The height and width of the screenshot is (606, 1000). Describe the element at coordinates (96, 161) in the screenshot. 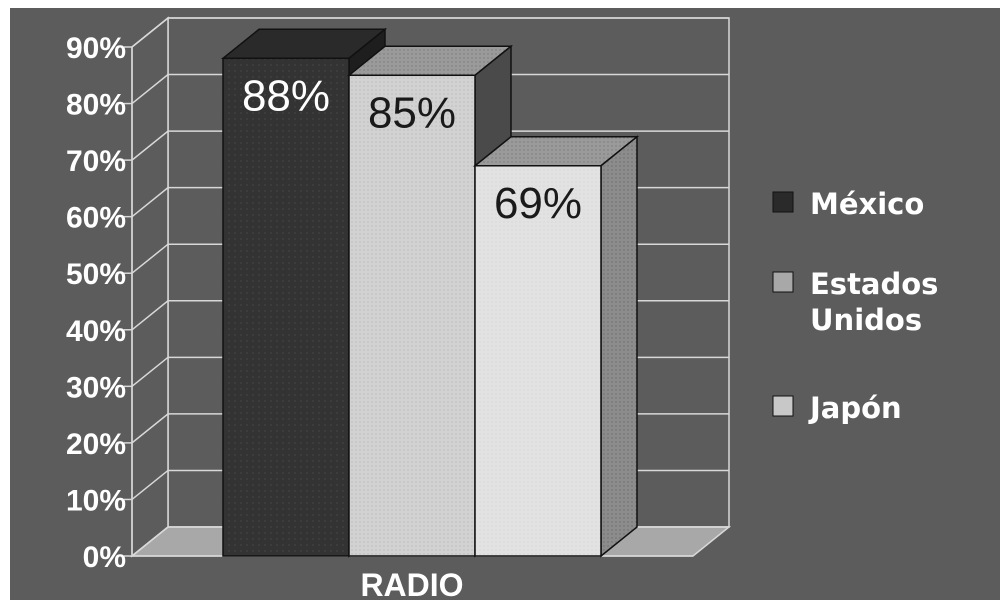

I see `y-tick-label: 70%` at that location.